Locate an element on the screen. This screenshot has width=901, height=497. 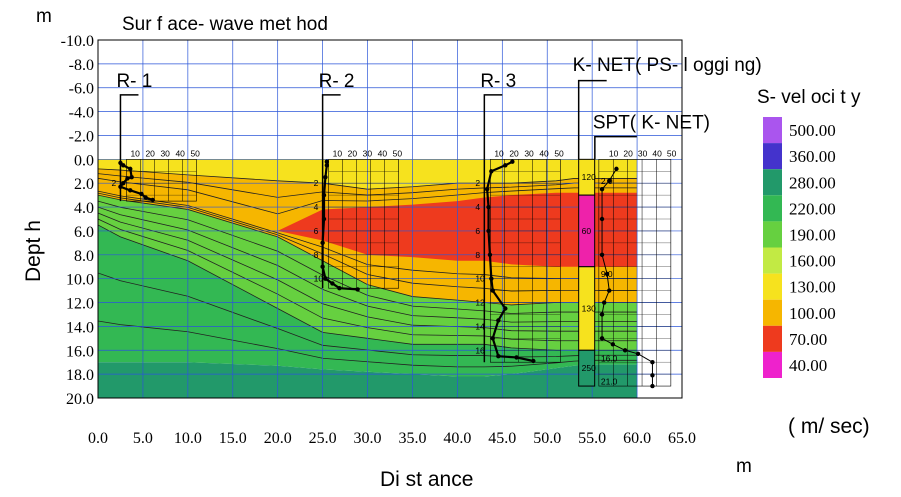
y-tick-label: 0.0 is located at coordinates (84, 160).